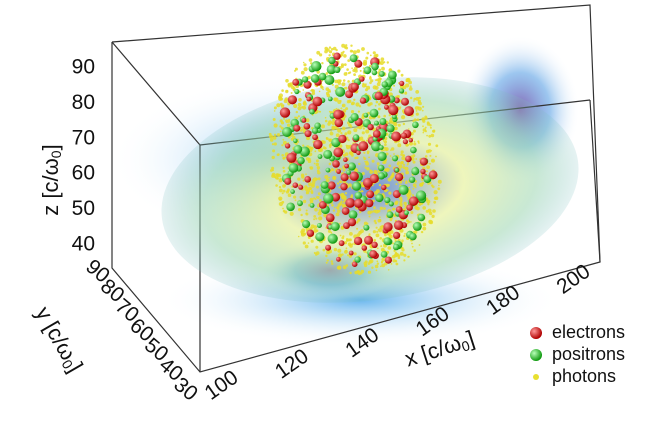  What do you see at coordinates (51, 179) in the screenshot?
I see `z-axis-label: z [c/ω0]` at bounding box center [51, 179].